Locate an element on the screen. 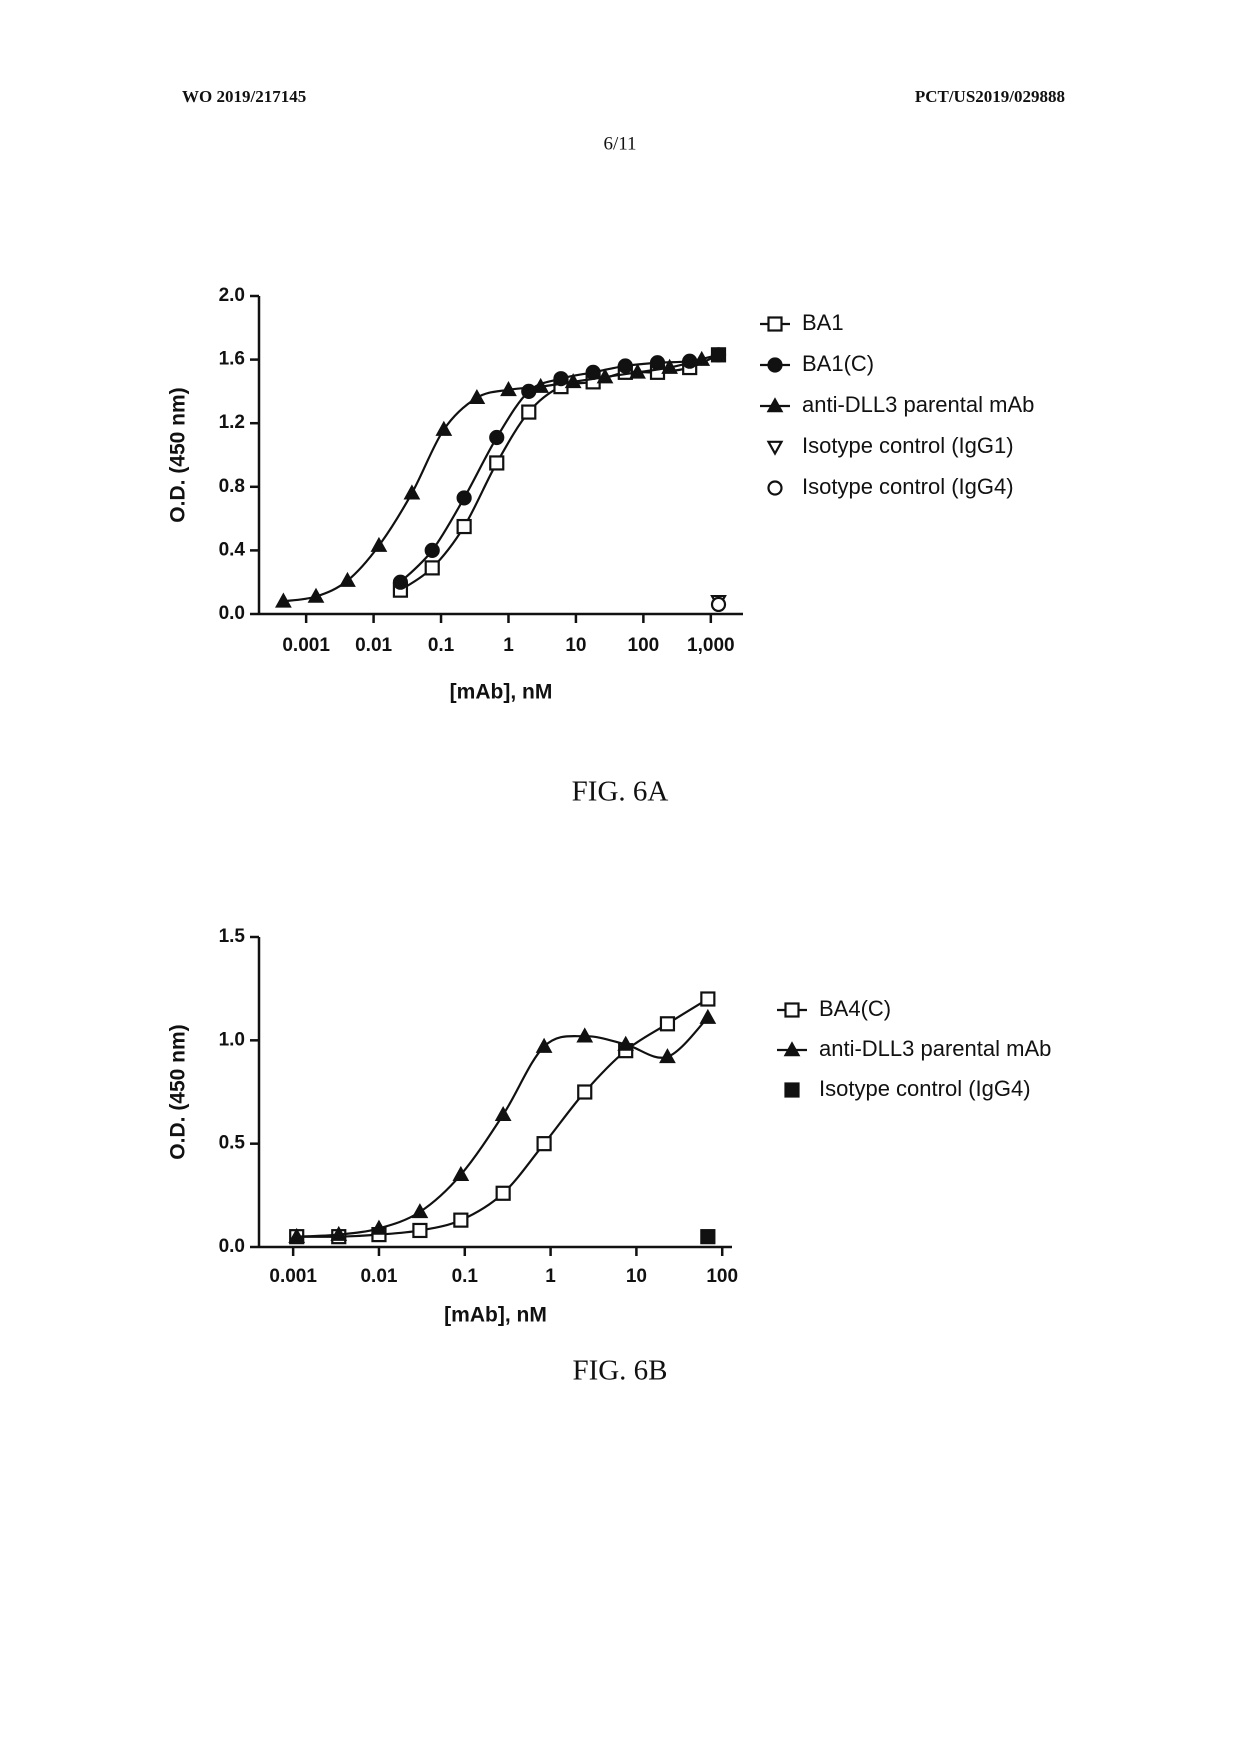 The height and width of the screenshot is (1754, 1239). legend-label: BA4(C) is located at coordinates (855, 1008).